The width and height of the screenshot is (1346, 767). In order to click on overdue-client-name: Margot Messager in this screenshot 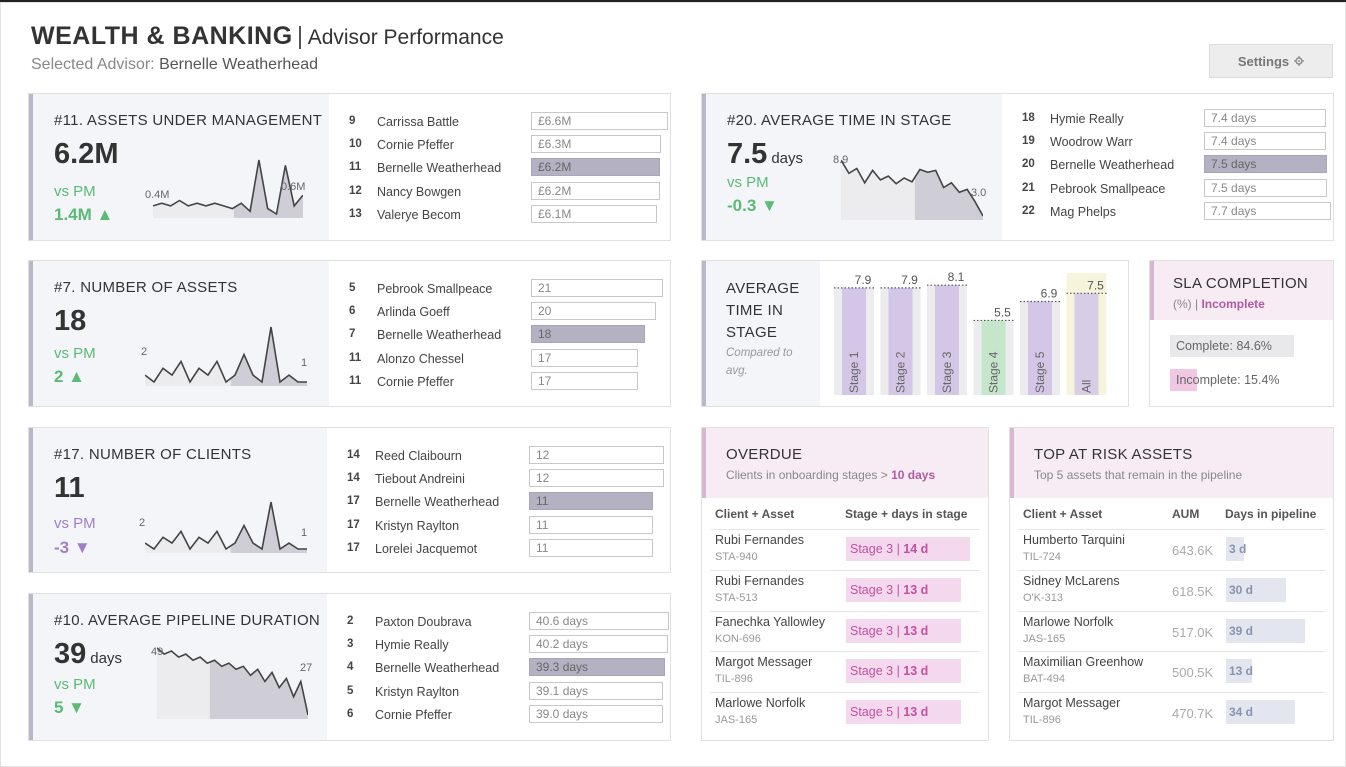, I will do `click(764, 662)`.